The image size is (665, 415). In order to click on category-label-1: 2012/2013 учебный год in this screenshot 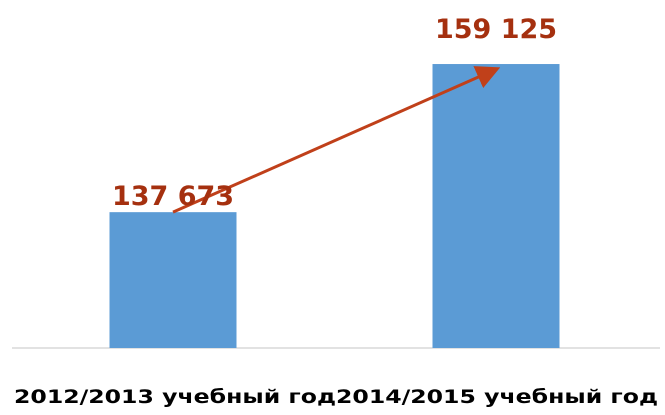, I will do `click(175, 397)`.